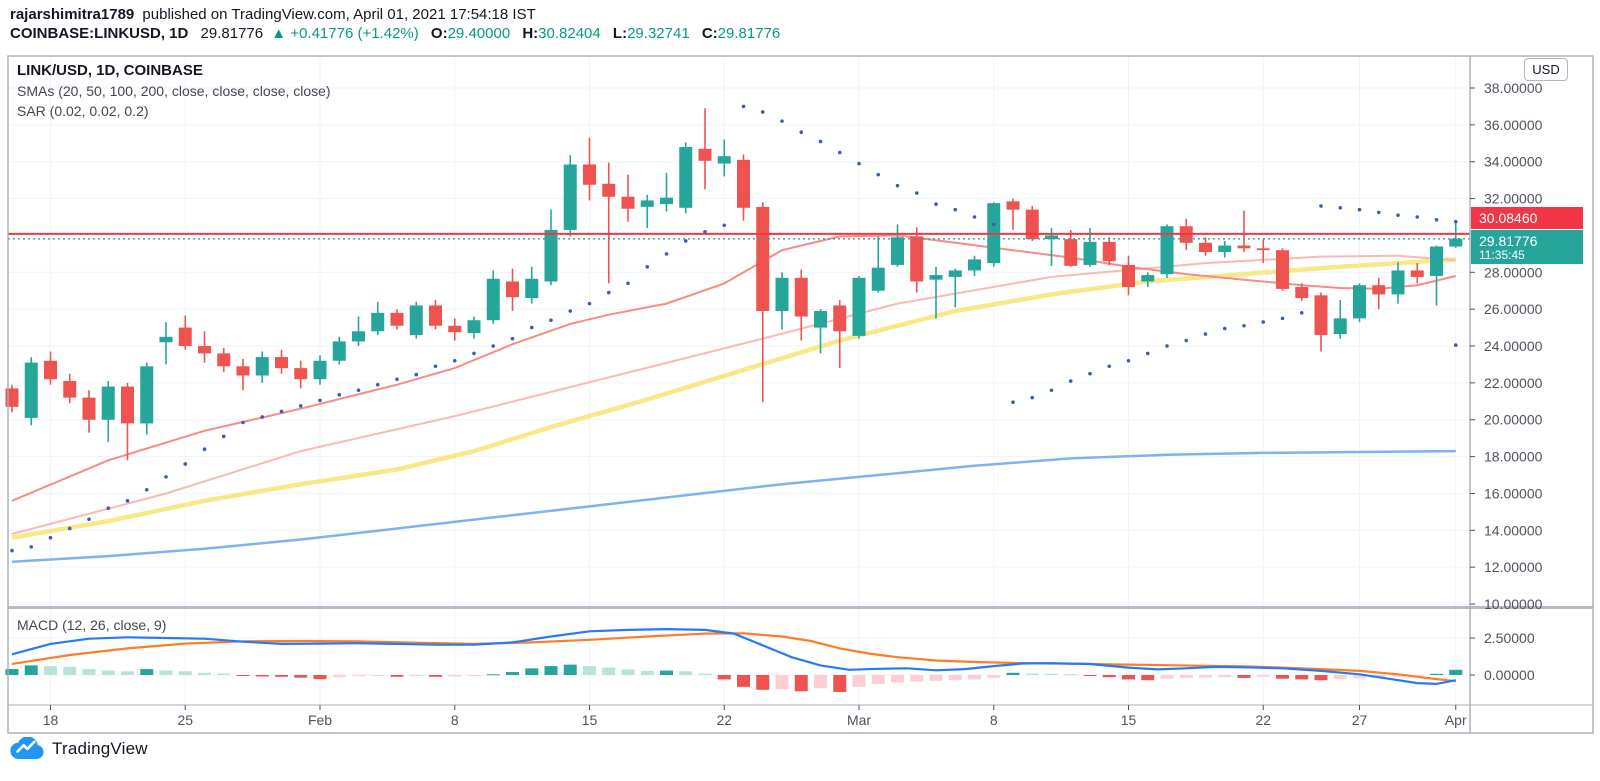 This screenshot has width=1600, height=781. I want to click on legend-sar: SAR (0.02, 0.02, 0.2), so click(83, 111).